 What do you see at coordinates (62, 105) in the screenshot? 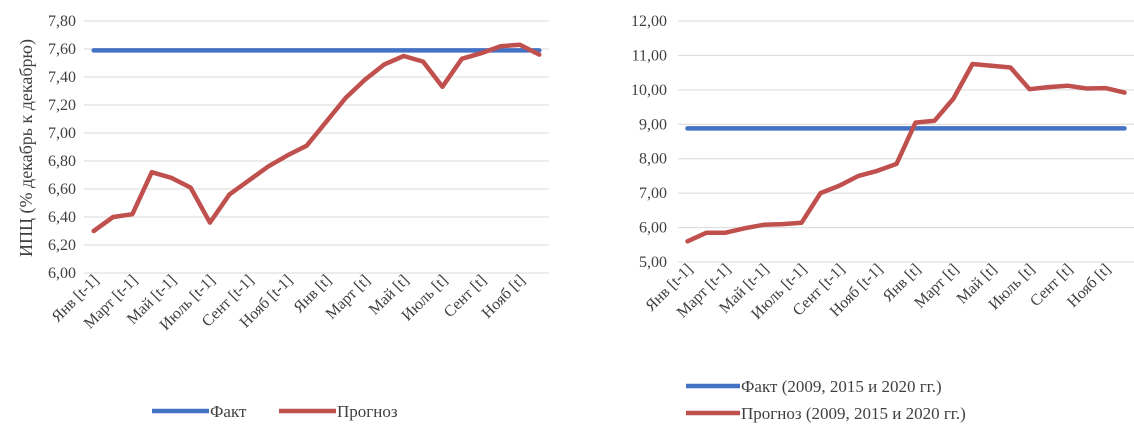
I see `y-tick-label: 7,20` at bounding box center [62, 105].